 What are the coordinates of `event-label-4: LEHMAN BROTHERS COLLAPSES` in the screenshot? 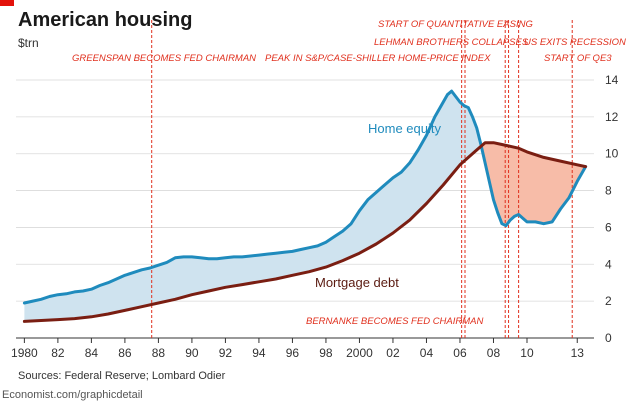 It's located at (451, 42).